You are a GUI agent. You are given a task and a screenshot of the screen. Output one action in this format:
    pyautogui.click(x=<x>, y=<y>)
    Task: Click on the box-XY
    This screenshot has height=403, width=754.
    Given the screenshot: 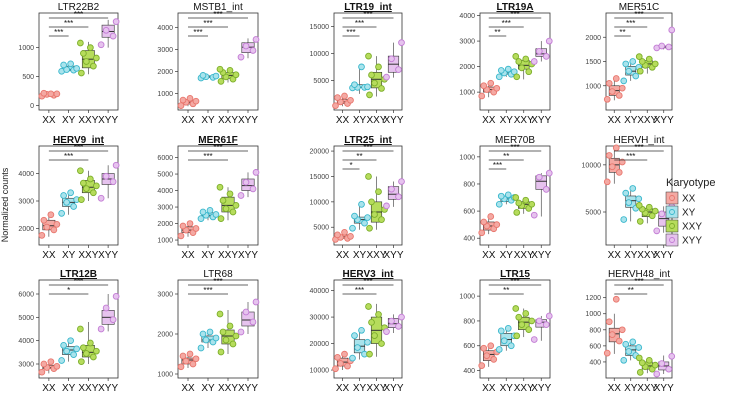 What is the action you would take?
    pyautogui.click(x=506, y=339)
    